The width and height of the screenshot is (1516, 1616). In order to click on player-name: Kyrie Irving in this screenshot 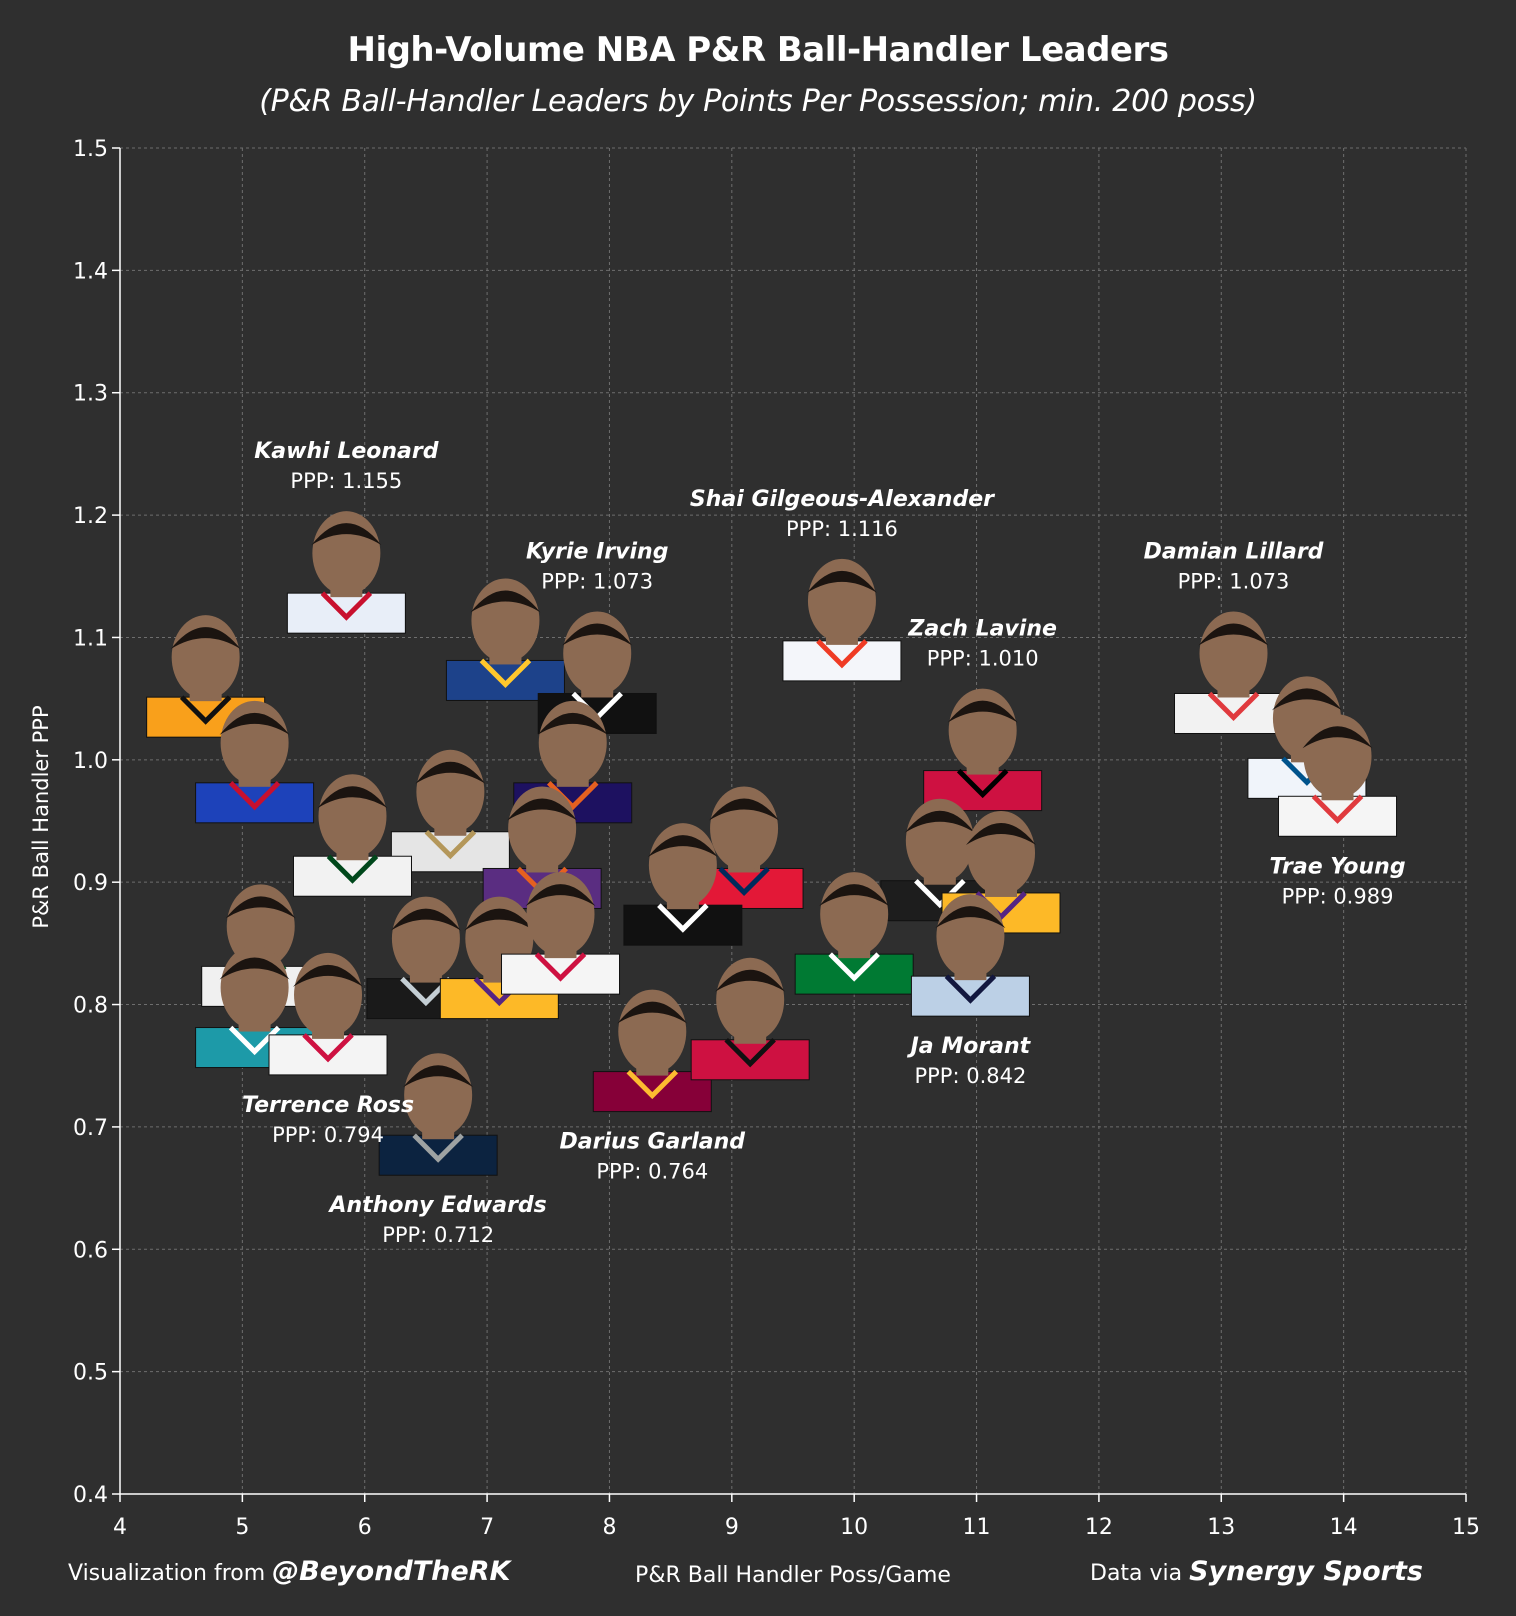, I will do `click(597, 551)`.